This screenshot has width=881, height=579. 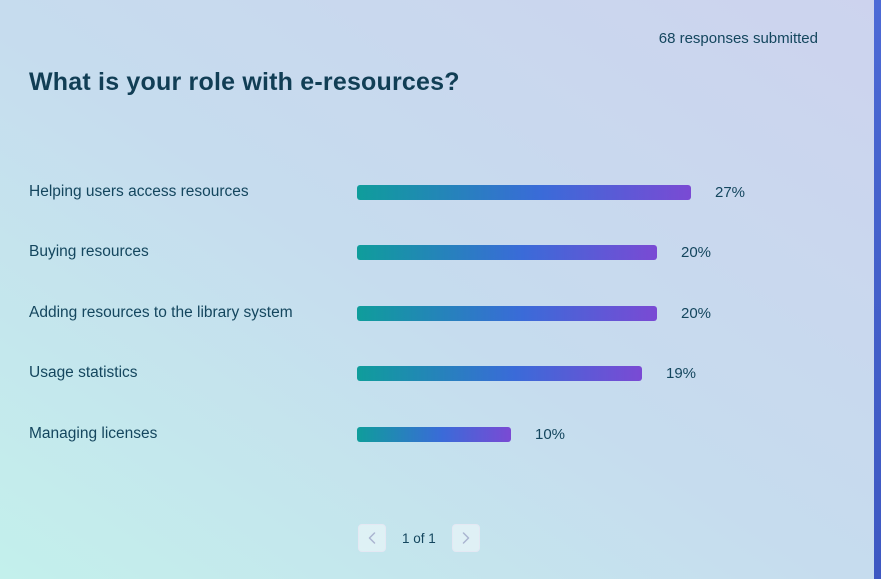 I want to click on chevron-left-icon, so click(x=372, y=538).